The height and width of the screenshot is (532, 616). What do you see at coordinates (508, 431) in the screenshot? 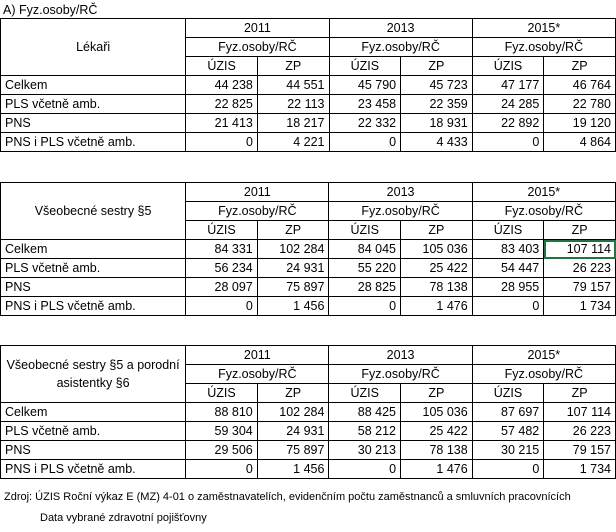
I see `cell: 57 482` at bounding box center [508, 431].